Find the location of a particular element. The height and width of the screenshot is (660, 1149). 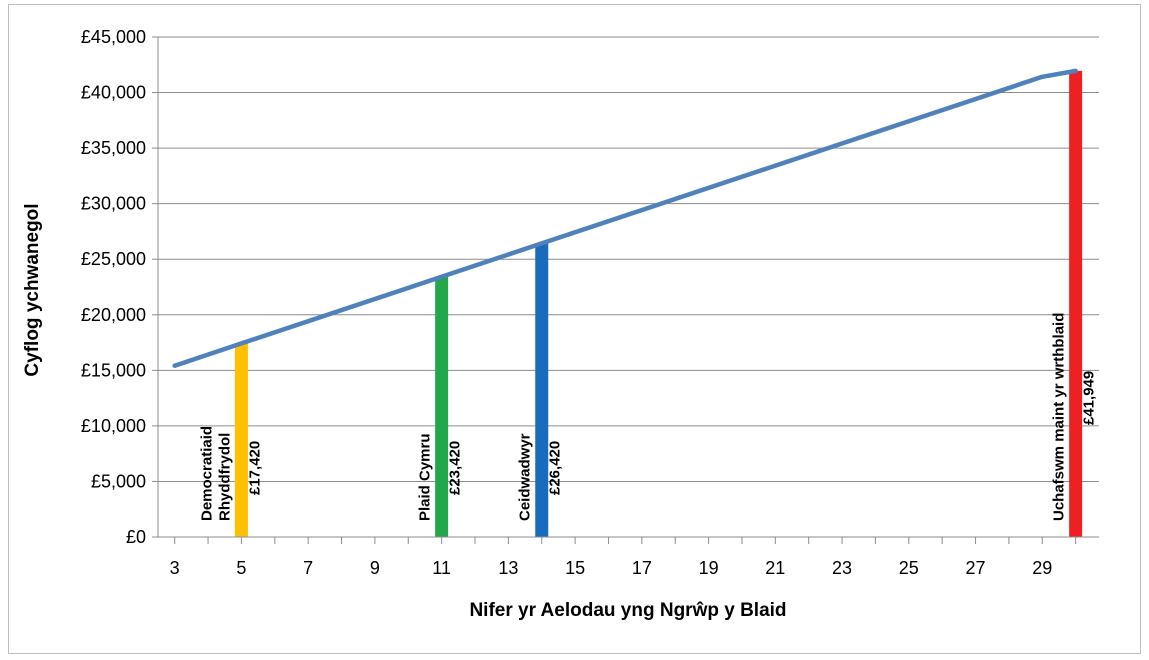

y-tick-label: £15,000 is located at coordinates (113, 370).